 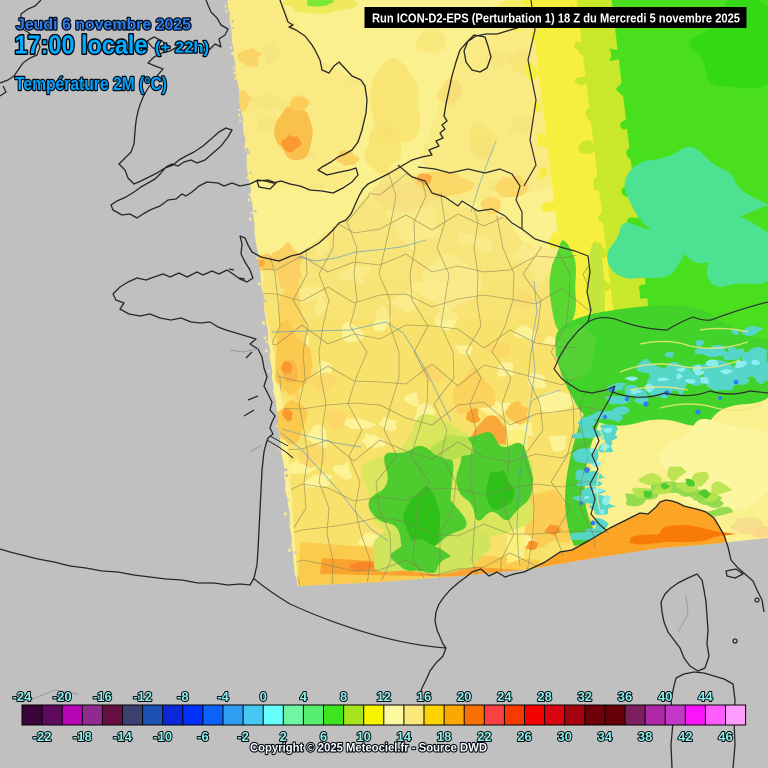 What do you see at coordinates (142, 696) in the screenshot?
I see `svg-text: -12` at bounding box center [142, 696].